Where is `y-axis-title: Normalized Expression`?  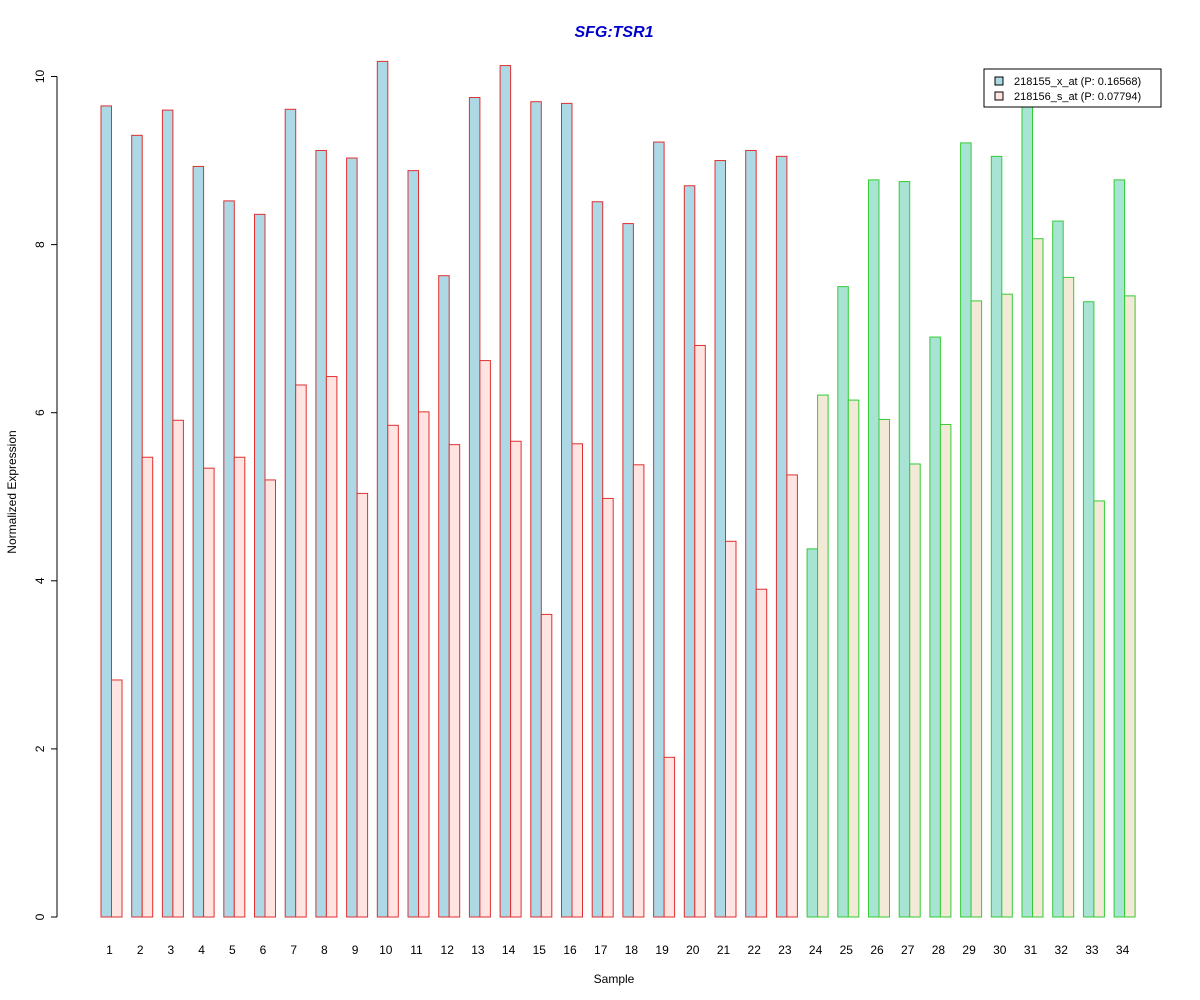 y-axis-title: Normalized Expression is located at coordinates (12, 491).